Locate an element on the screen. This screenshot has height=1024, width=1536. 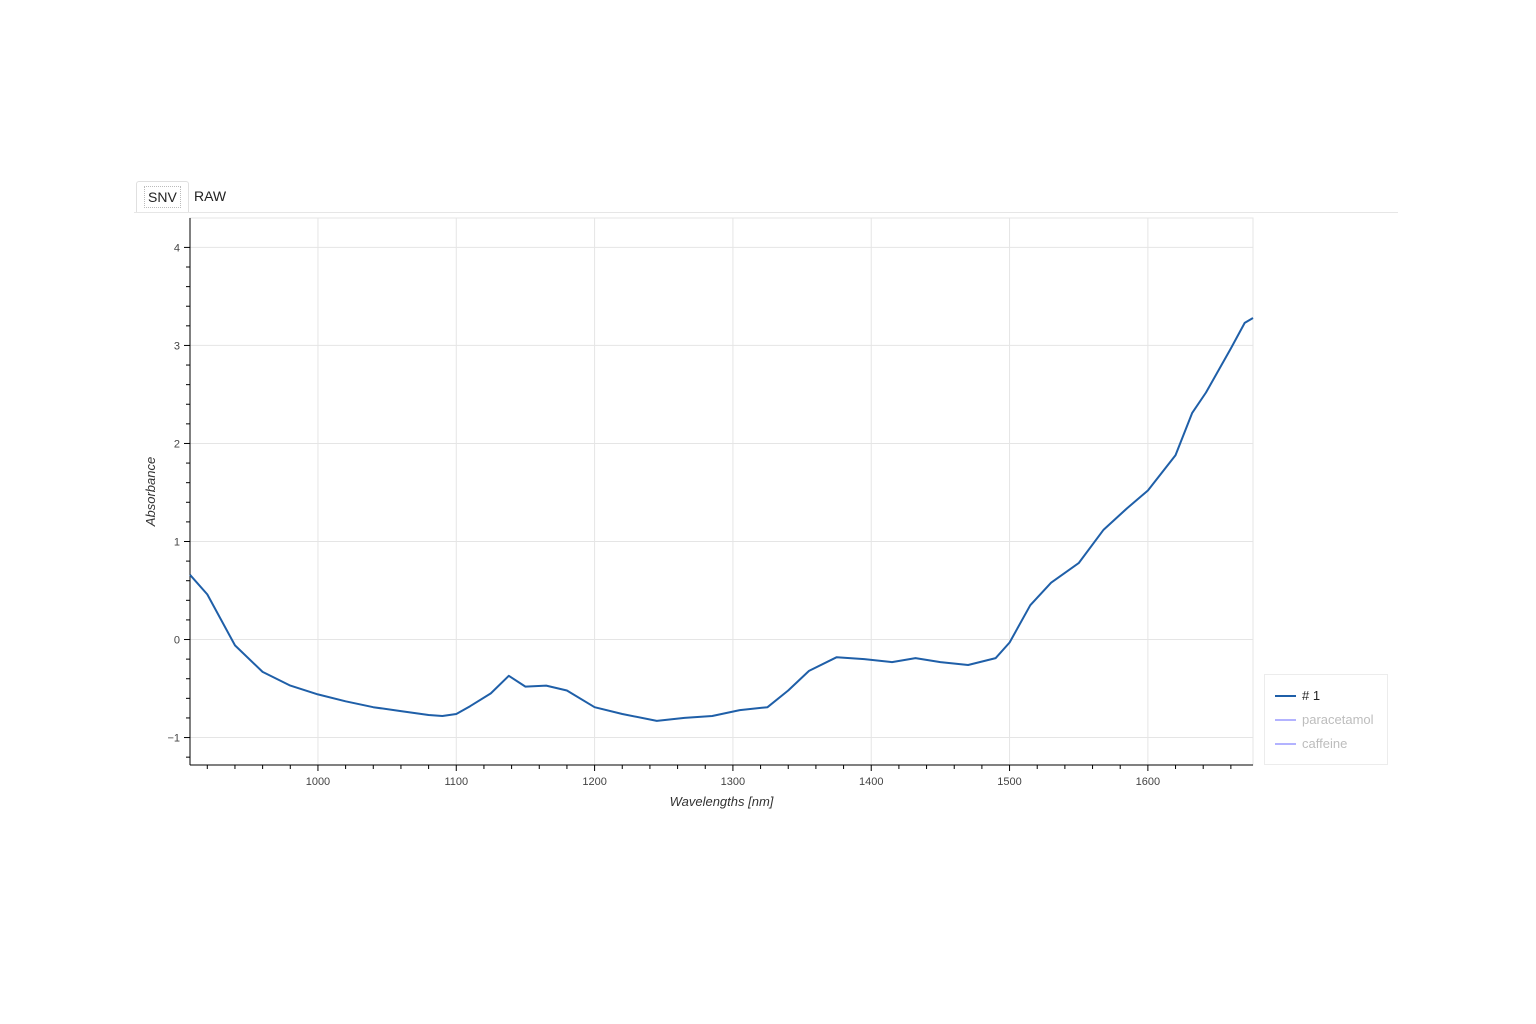
tab-snv-label: SNV is located at coordinates (162, 197).